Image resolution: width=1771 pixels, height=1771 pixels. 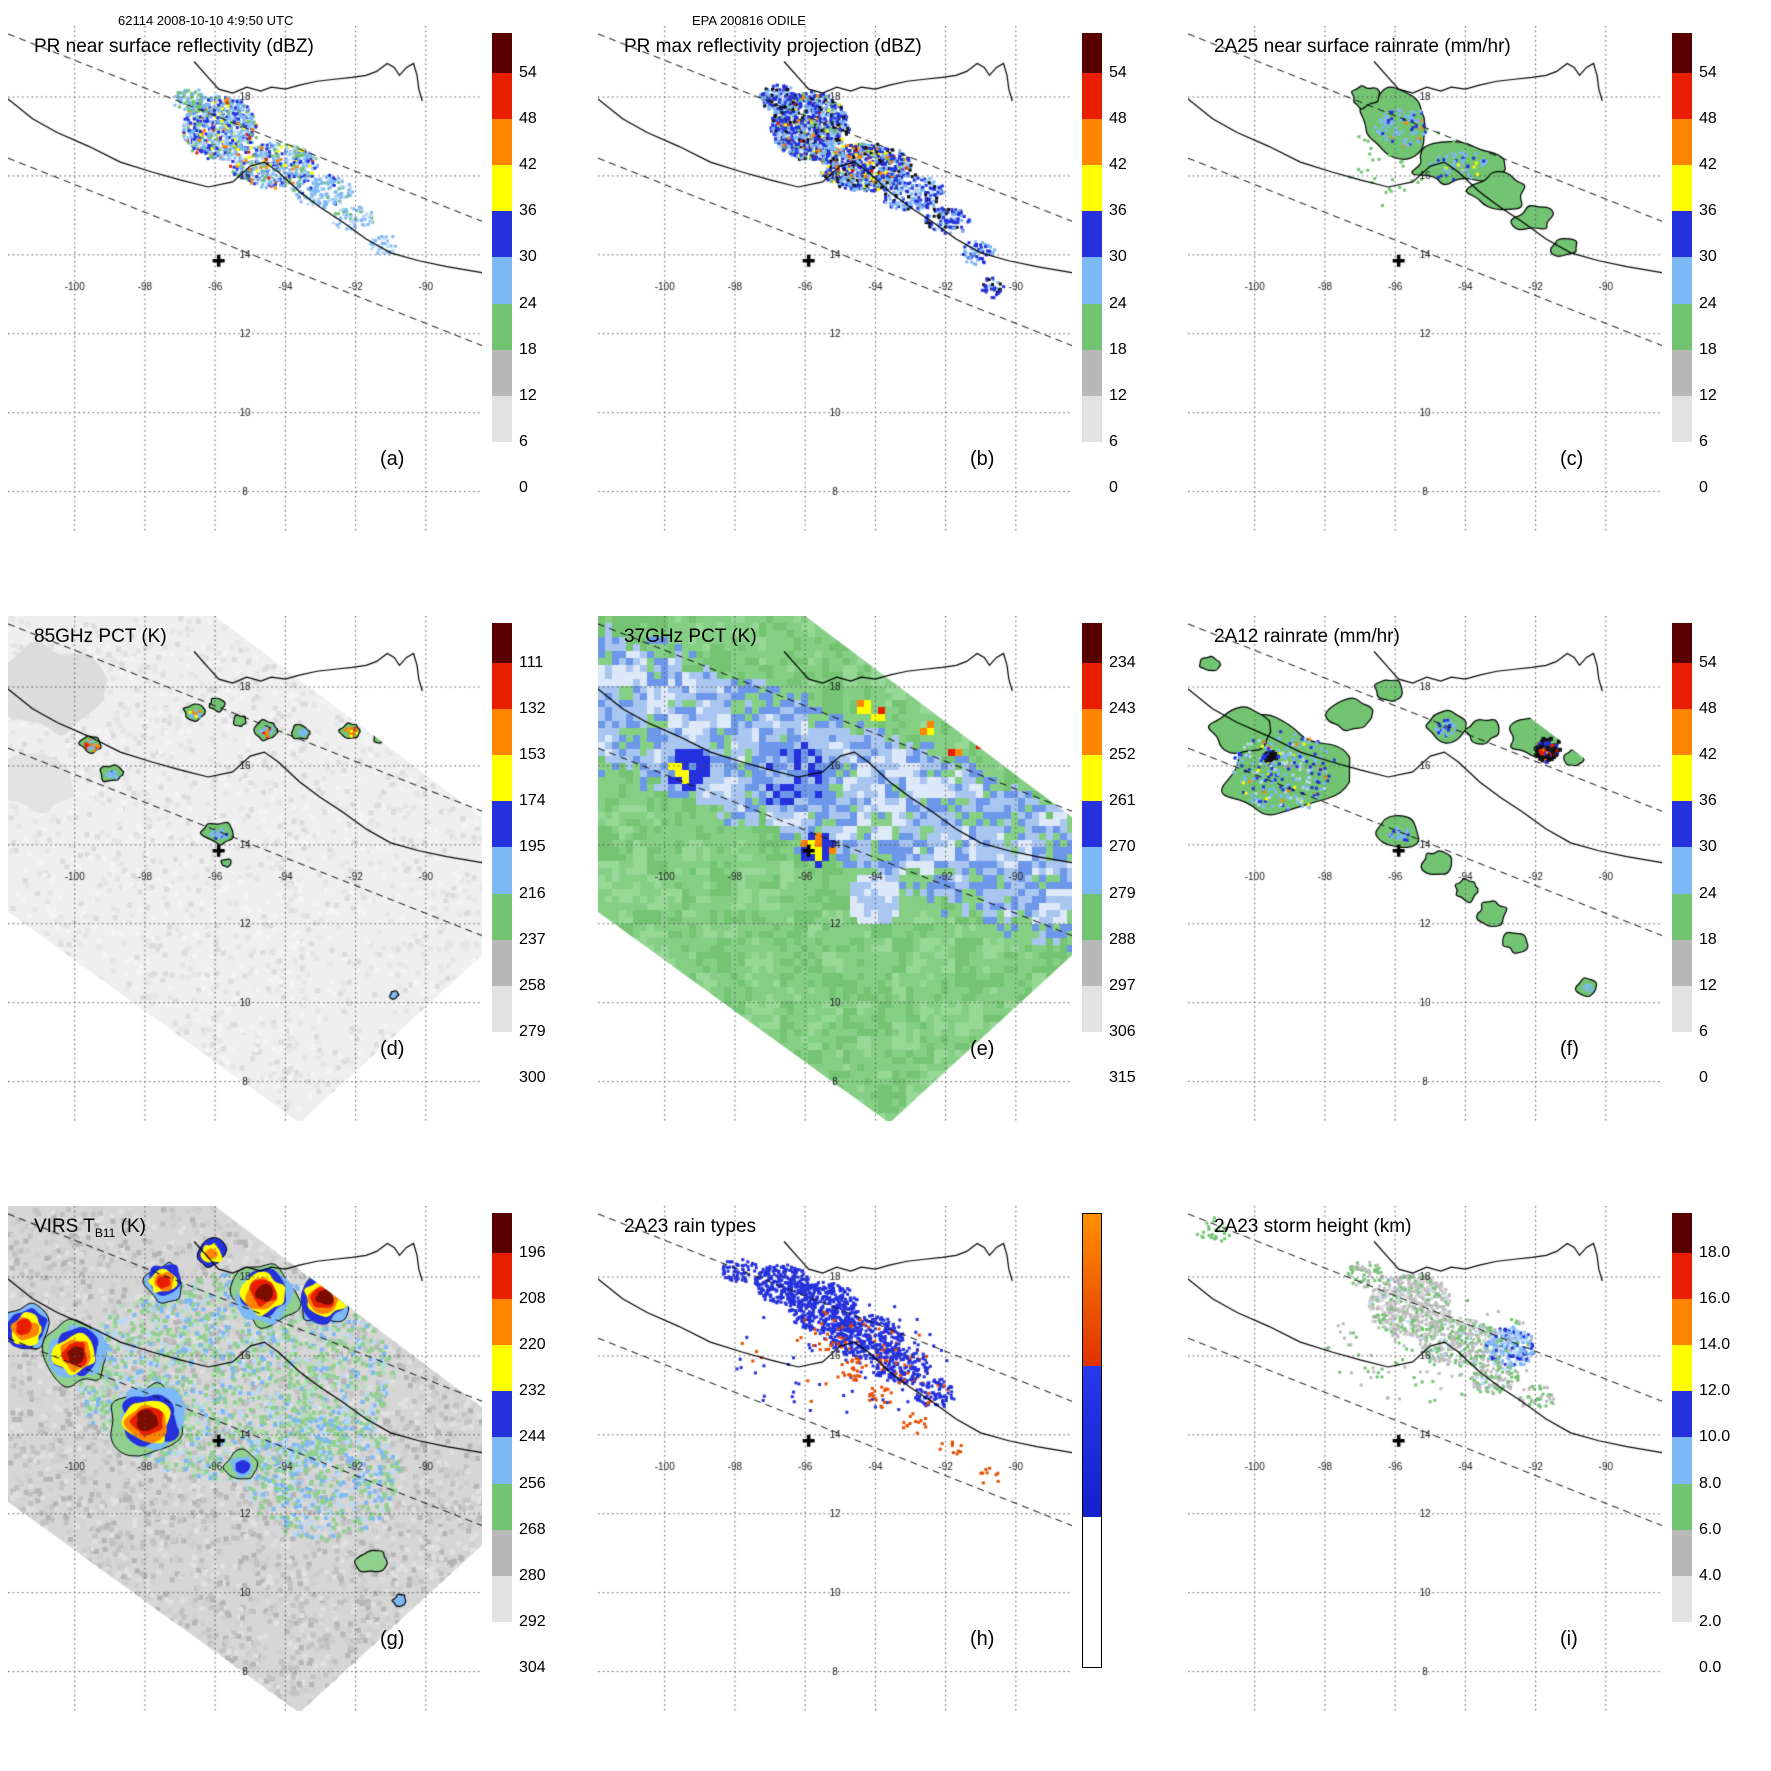 I want to click on colorbar-tick-label: 10.0, so click(x=1715, y=1437).